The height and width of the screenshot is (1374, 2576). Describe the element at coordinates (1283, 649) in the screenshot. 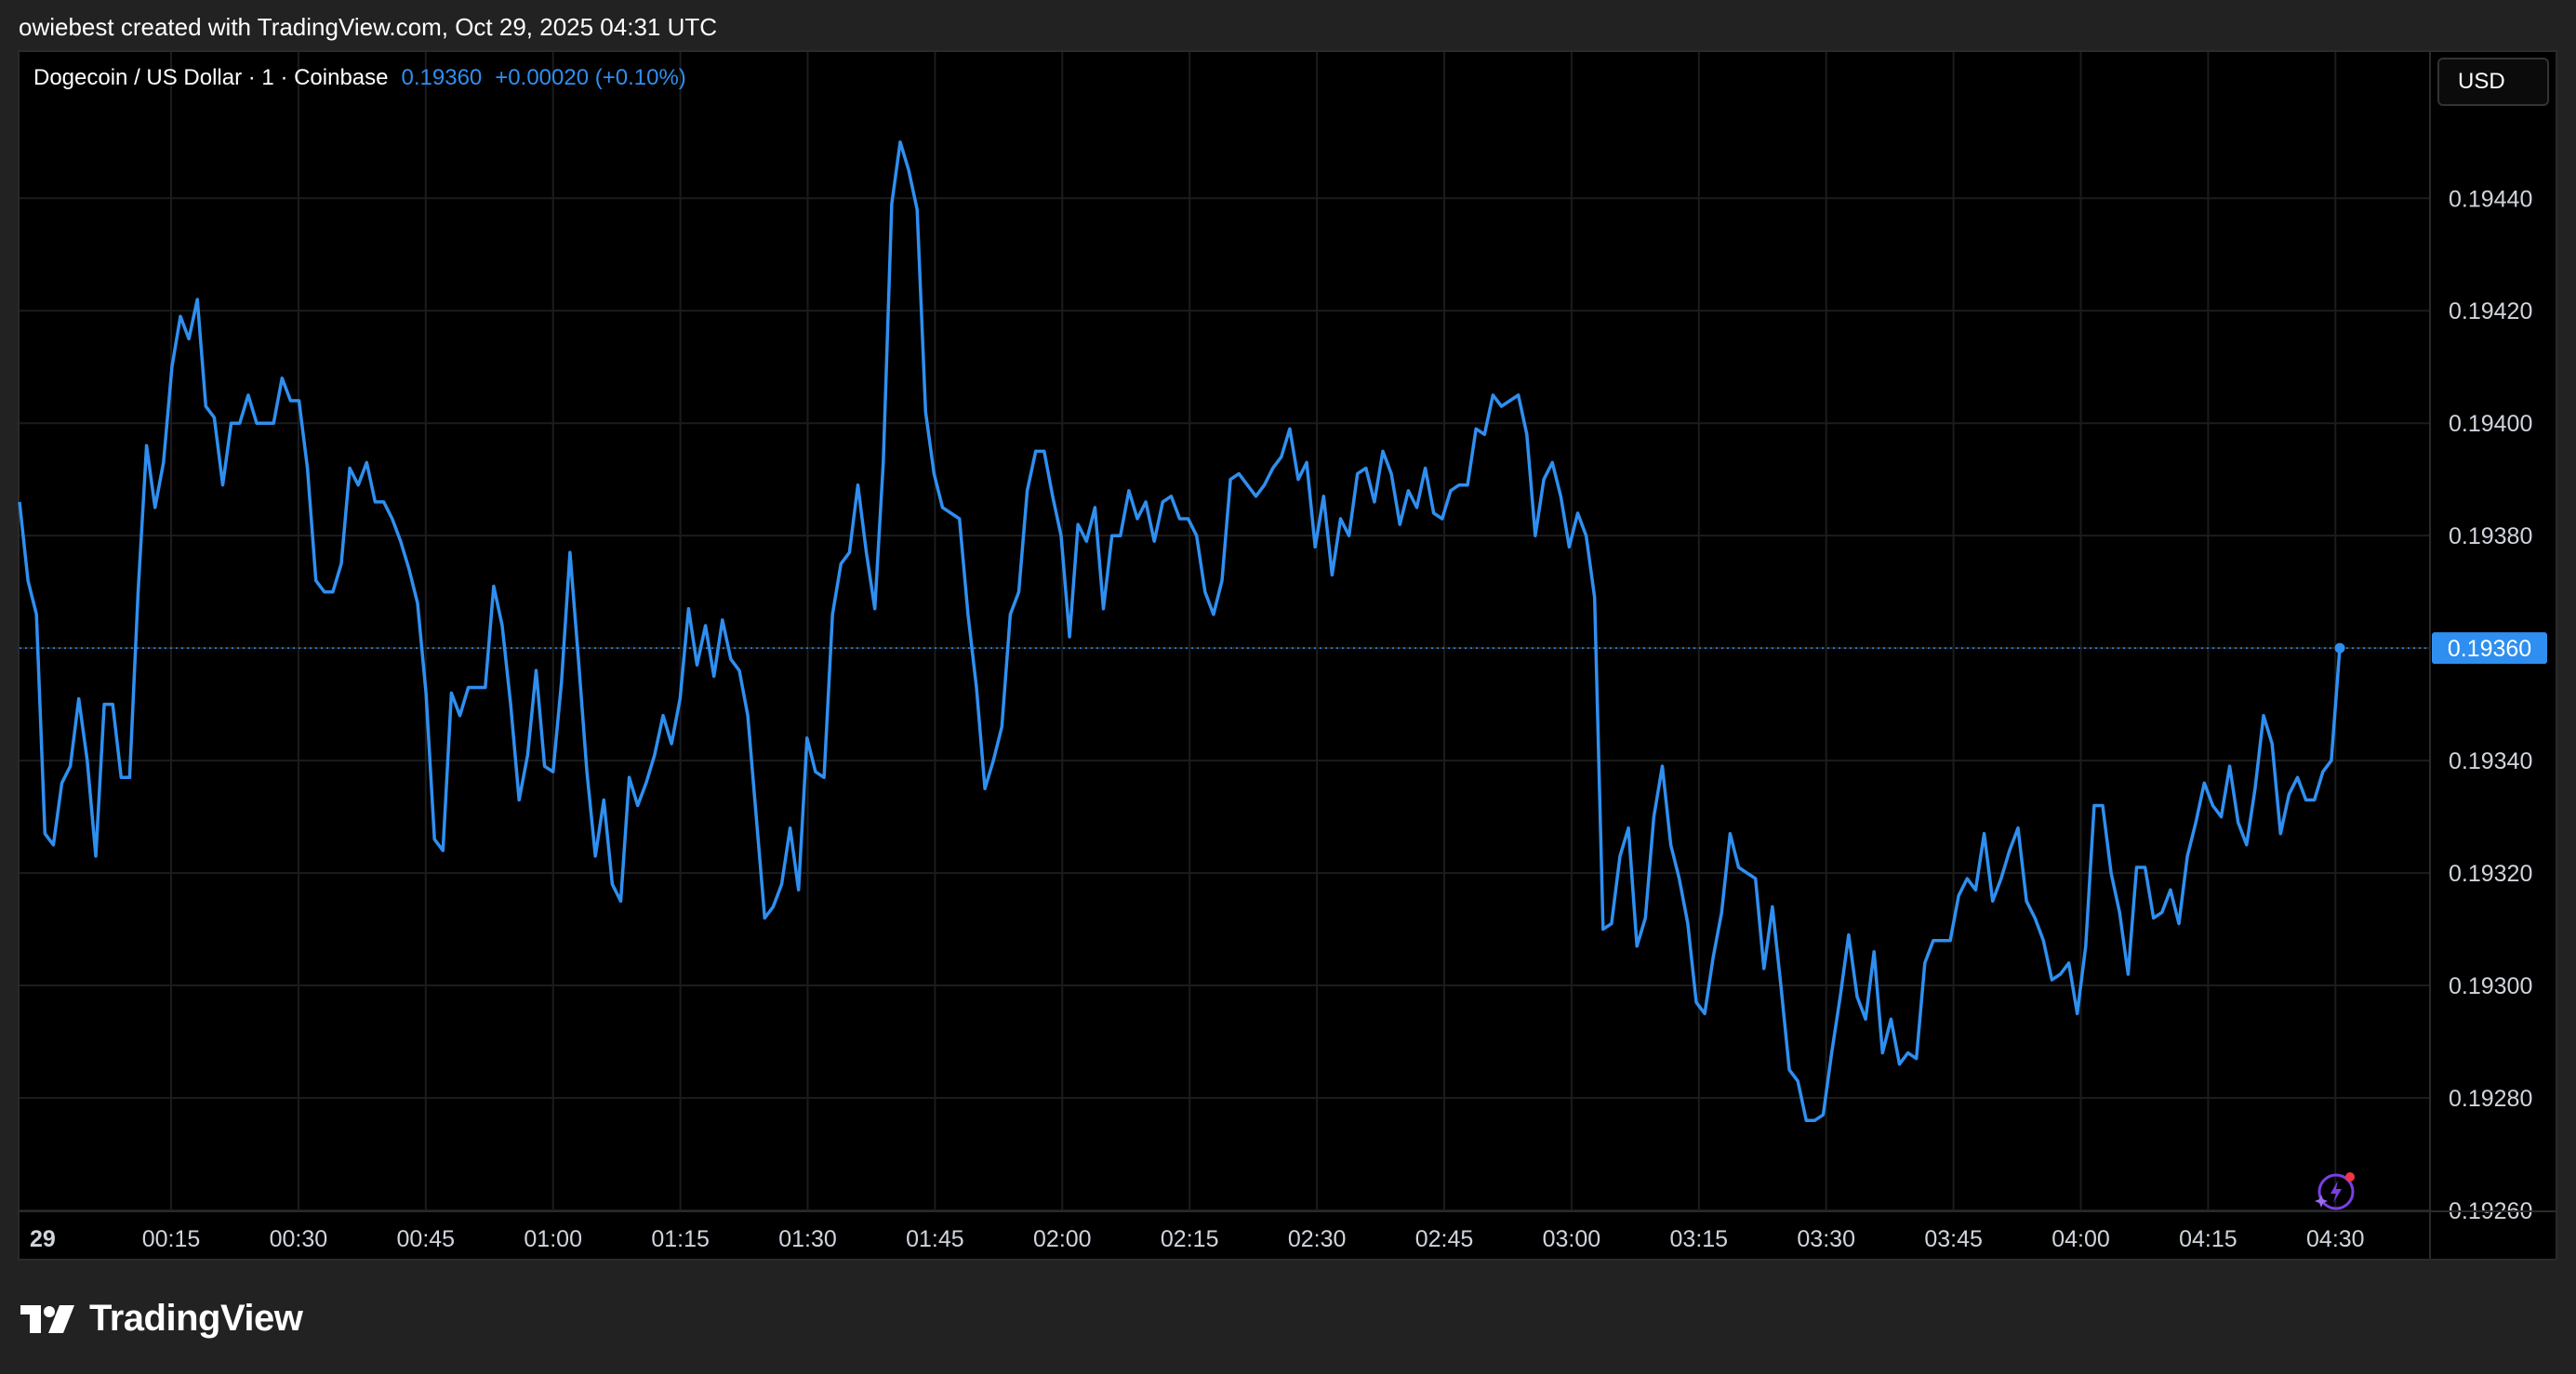

I see `last-price-marker: 0.19360` at that location.